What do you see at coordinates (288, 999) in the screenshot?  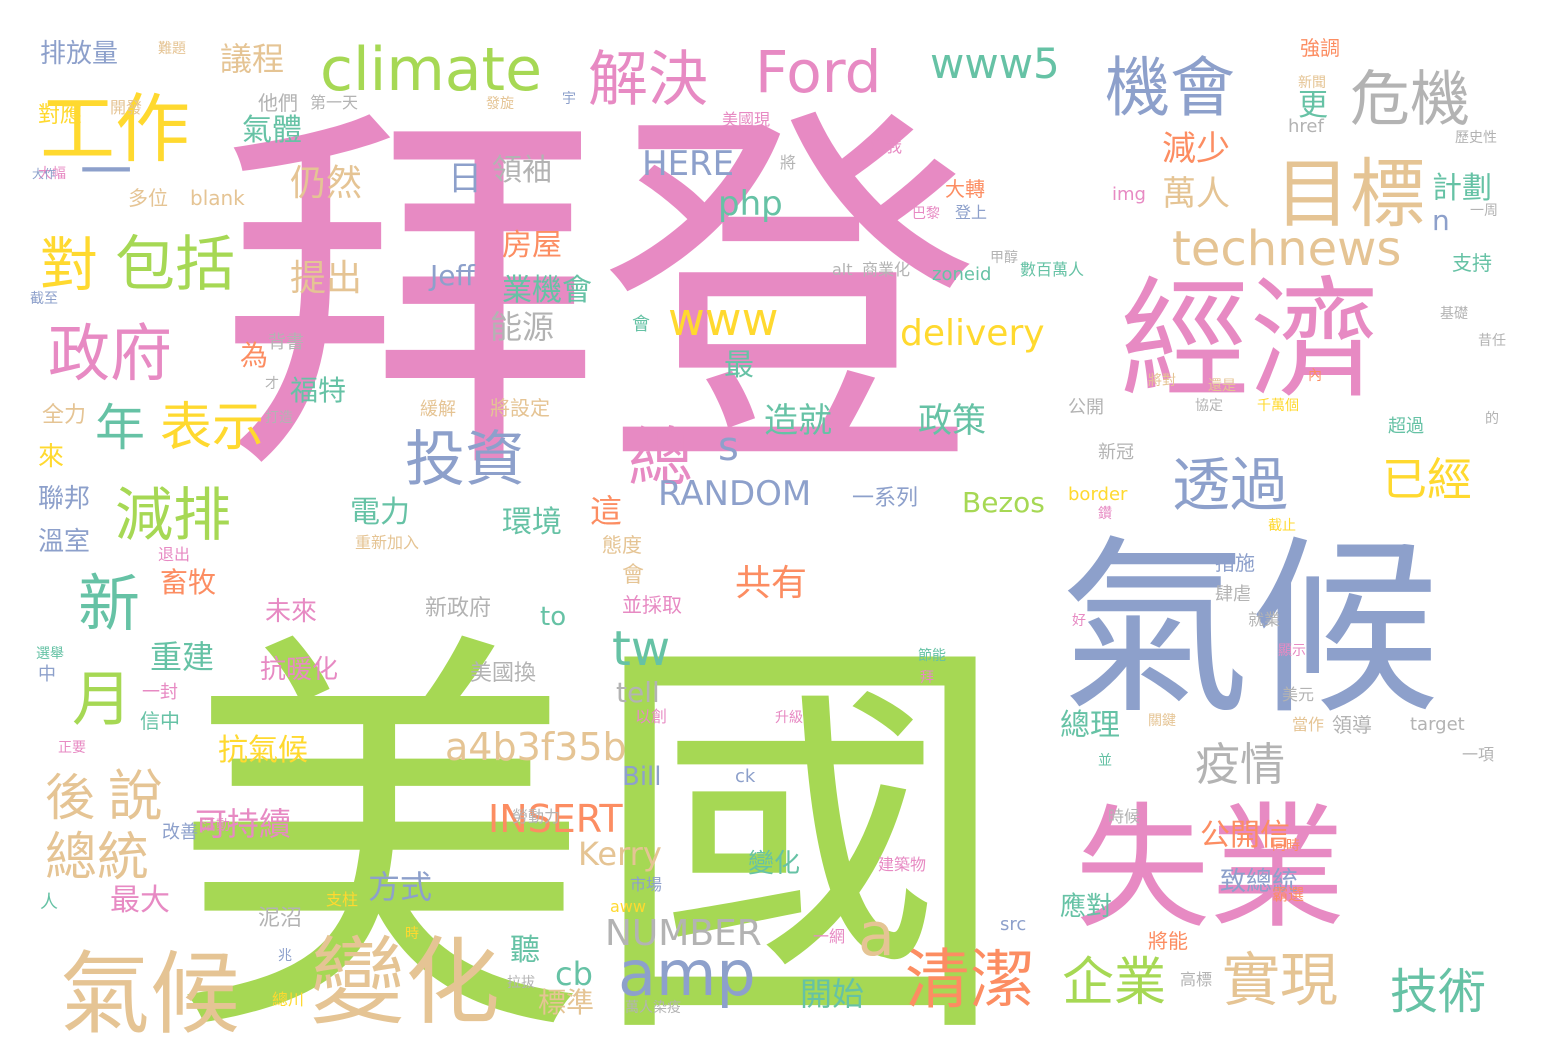 I see `cloud-word: 總川` at bounding box center [288, 999].